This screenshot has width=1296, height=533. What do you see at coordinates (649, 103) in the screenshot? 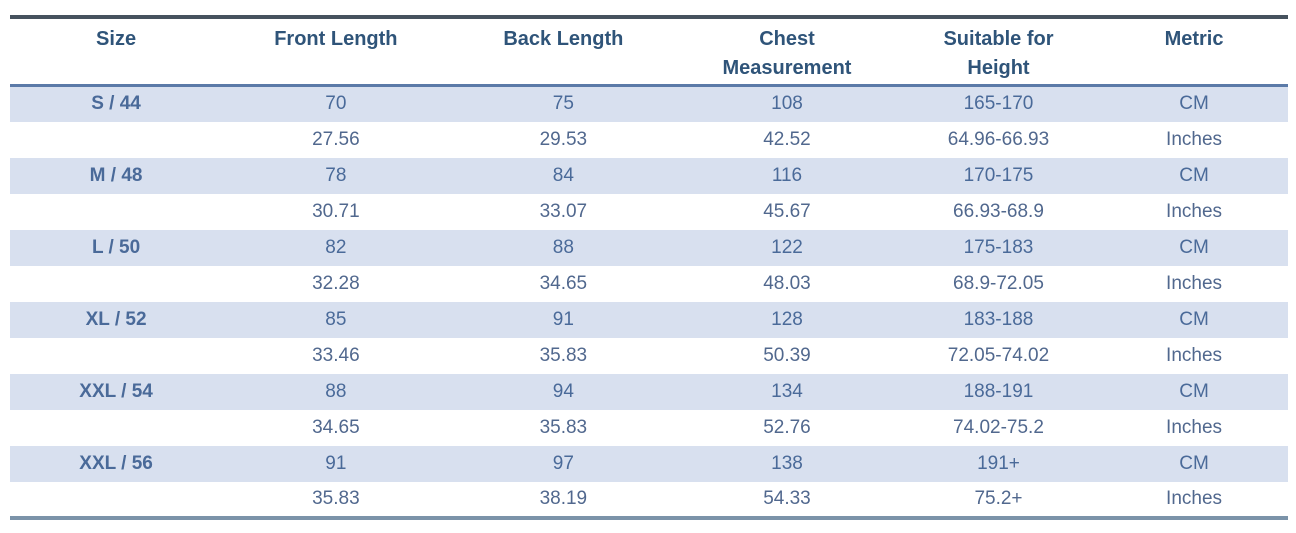
I see `table-row: S / 44 70 75 108 165-170 CM` at bounding box center [649, 103].